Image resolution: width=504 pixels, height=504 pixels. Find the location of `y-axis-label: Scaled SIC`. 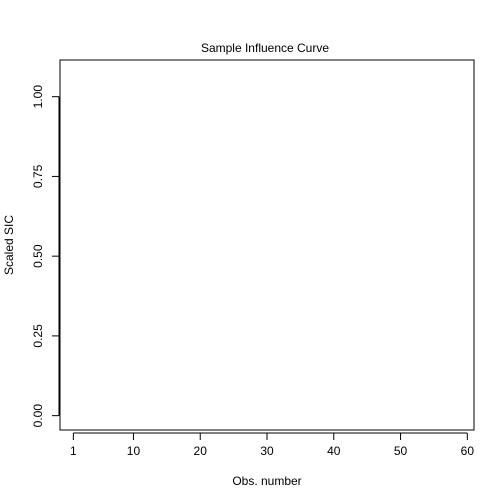

y-axis-label: Scaled SIC is located at coordinates (9, 245).